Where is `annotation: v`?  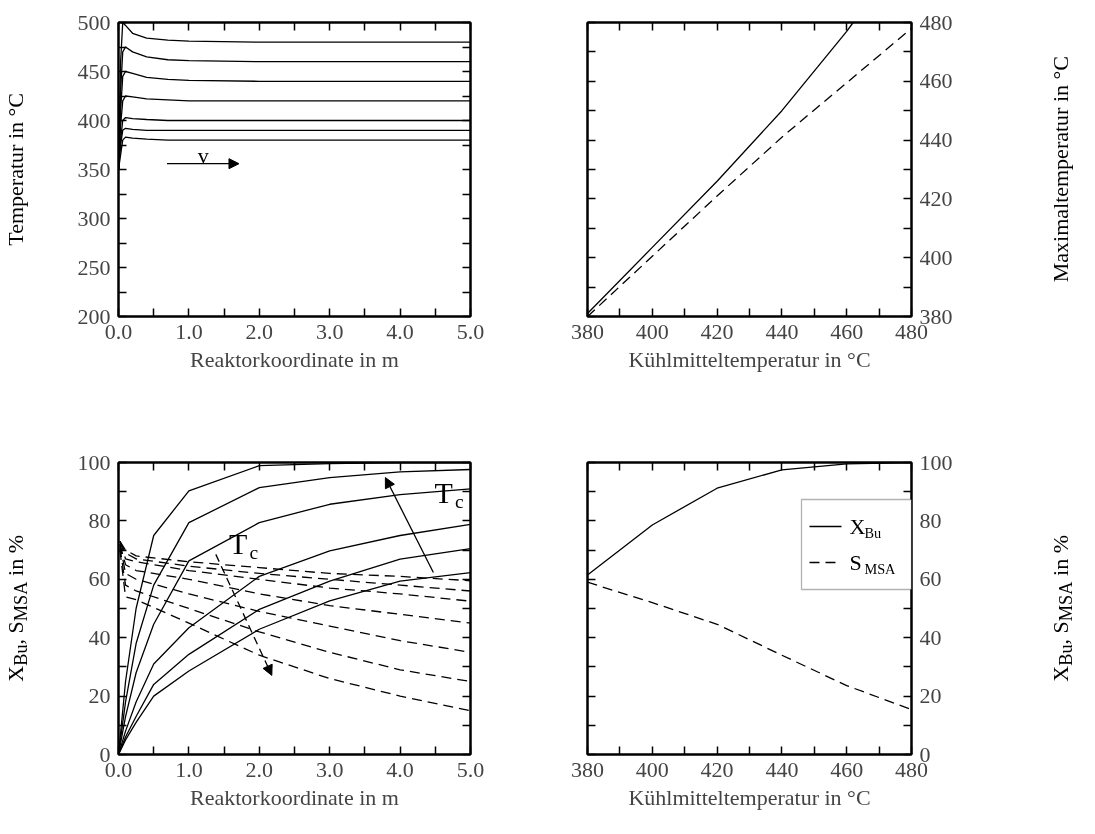 annotation: v is located at coordinates (203, 156).